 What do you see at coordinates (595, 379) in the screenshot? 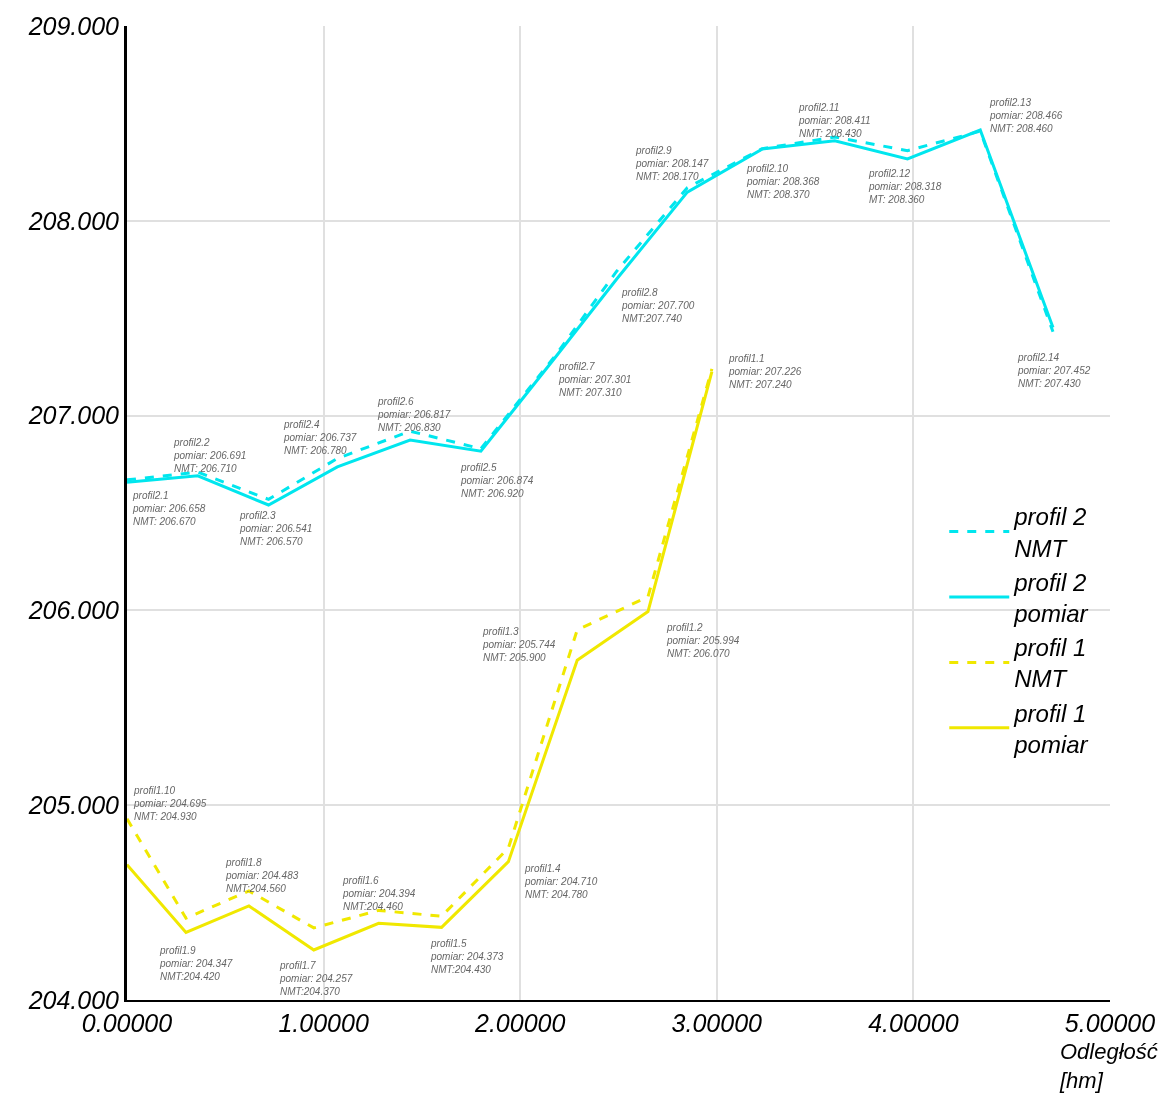
I see `annotation: profil2.7 pomiar: 207.301 NMT: 207.310` at bounding box center [595, 379].